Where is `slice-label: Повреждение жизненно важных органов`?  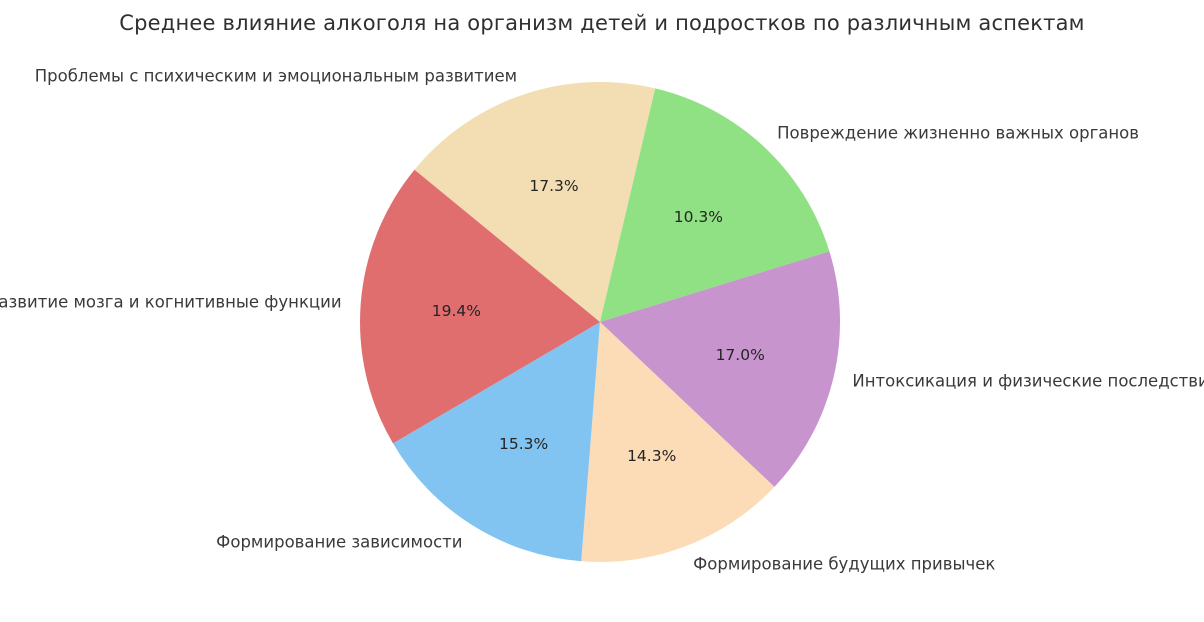
slice-label: Повреждение жизненно важных органов is located at coordinates (958, 133).